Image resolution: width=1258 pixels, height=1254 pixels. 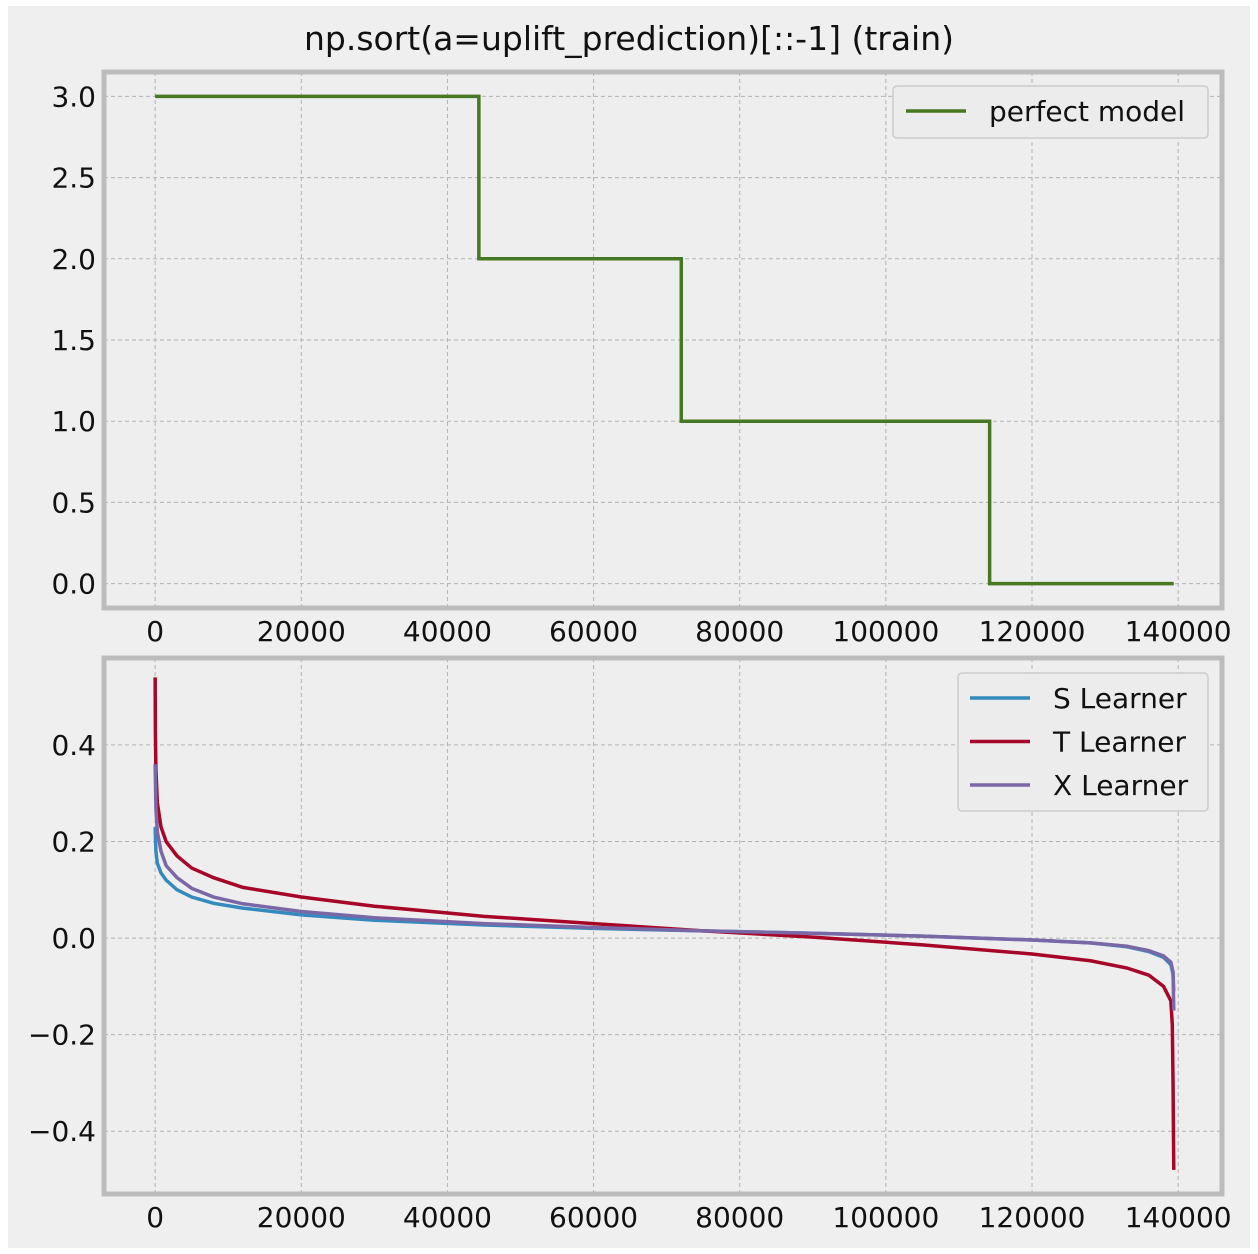 What do you see at coordinates (62, 1035) in the screenshot?
I see `y-tick-label: −0.2` at bounding box center [62, 1035].